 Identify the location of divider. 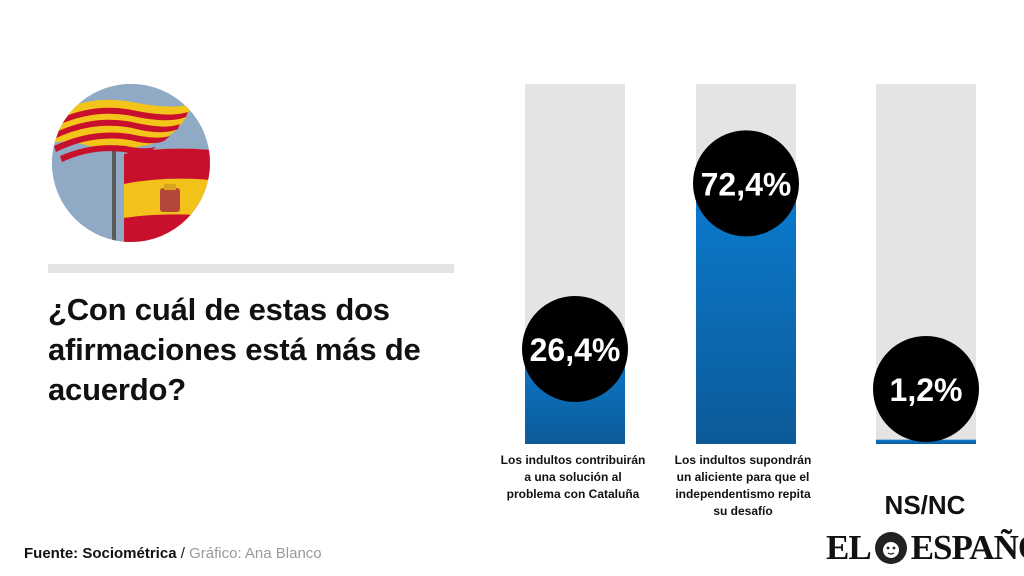
(251, 268).